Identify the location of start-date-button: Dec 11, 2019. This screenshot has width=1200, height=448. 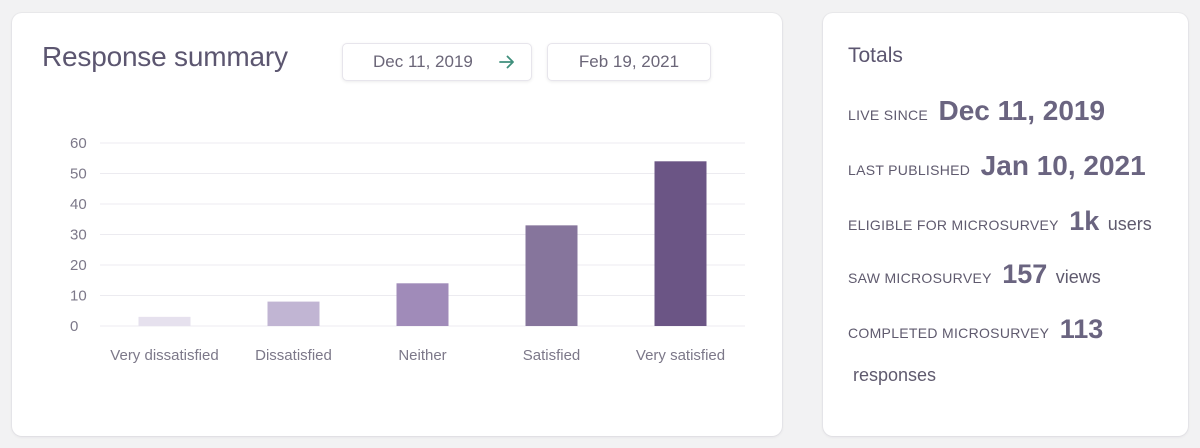
(437, 62).